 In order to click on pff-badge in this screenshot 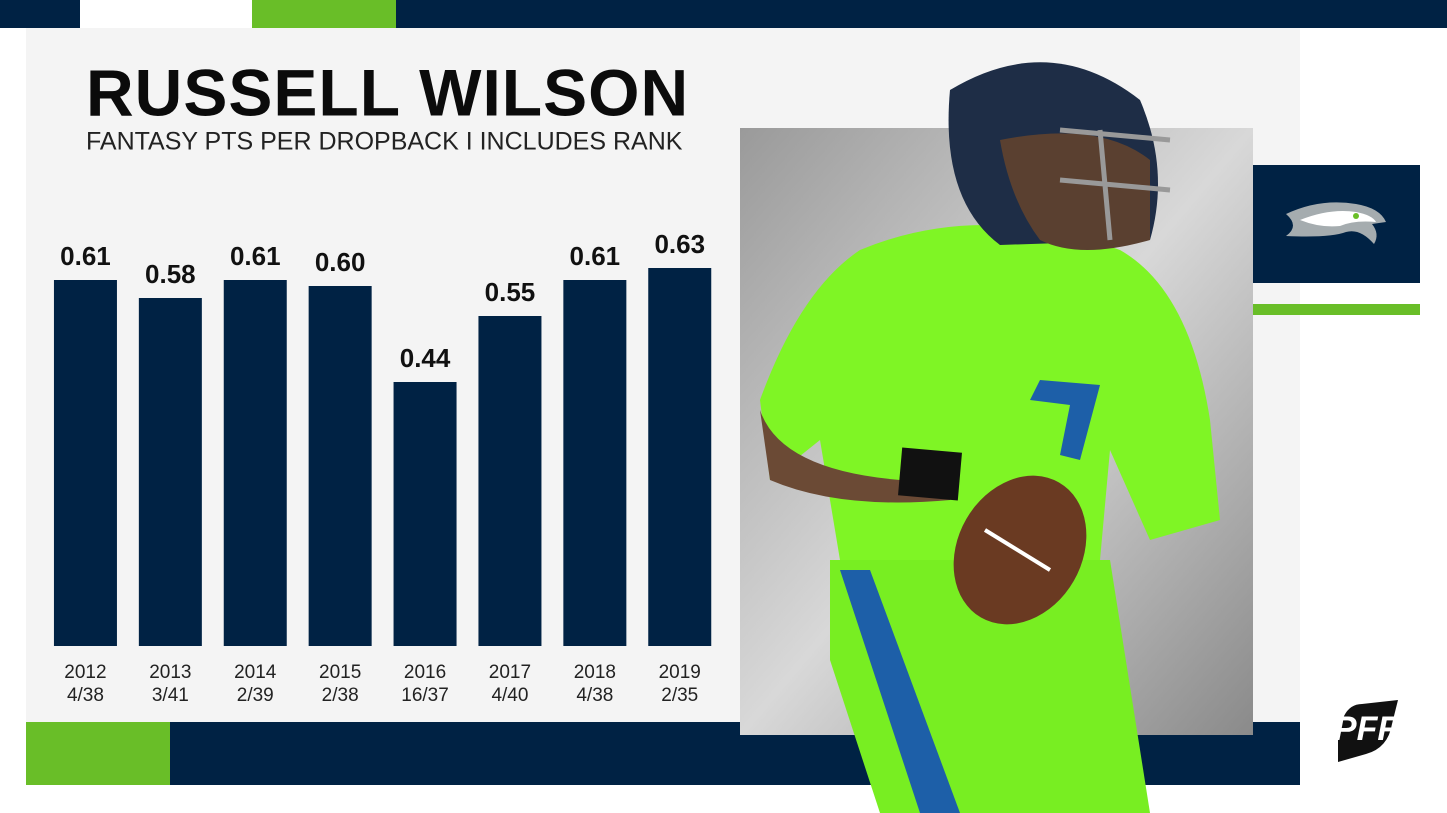, I will do `click(1368, 731)`.